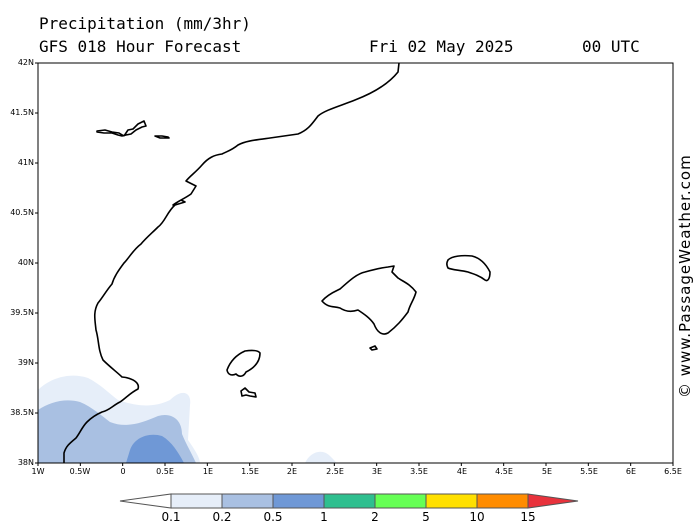 This screenshot has width=700, height=525. I want to click on lat-label: 41N, so click(25, 162).